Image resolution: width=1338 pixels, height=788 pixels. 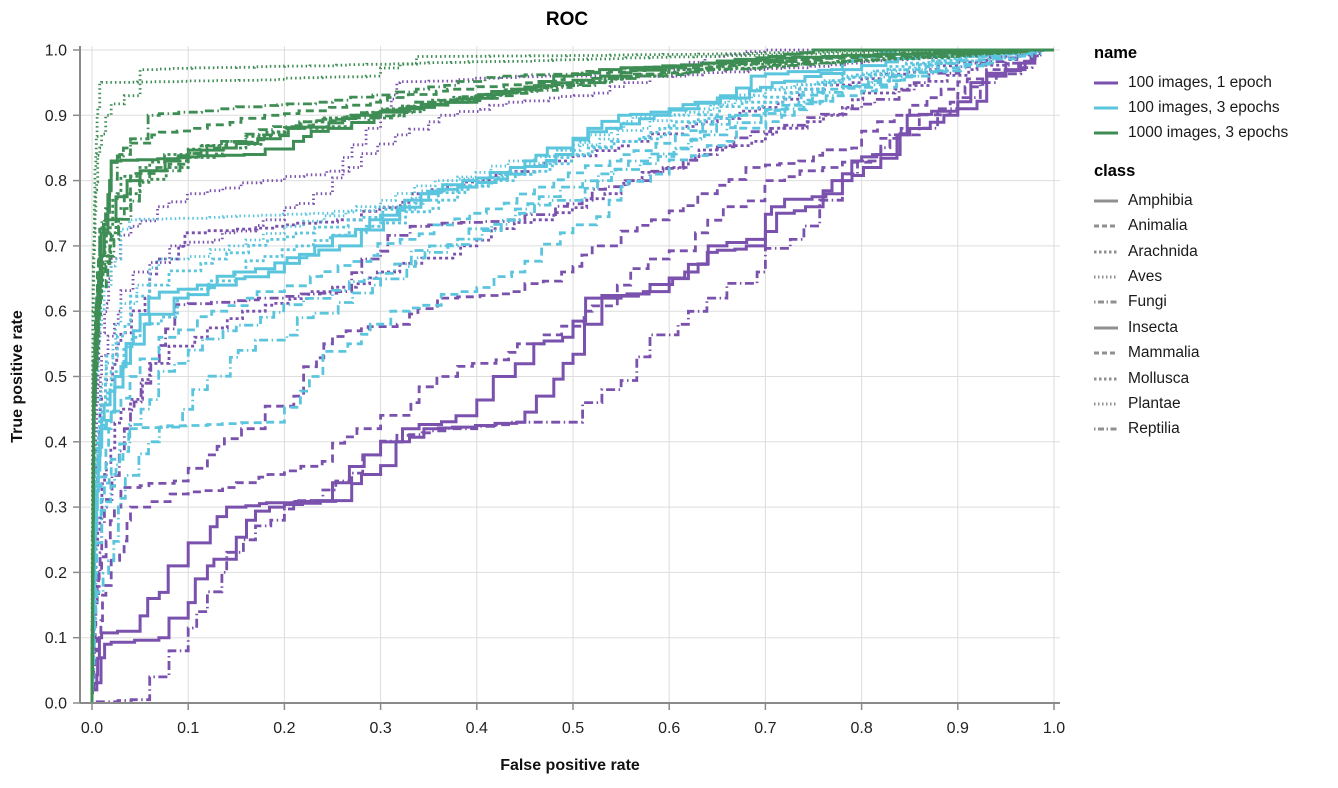 What do you see at coordinates (1204, 108) in the screenshot?
I see `legend-item-label: 100 images, 3 epochs` at bounding box center [1204, 108].